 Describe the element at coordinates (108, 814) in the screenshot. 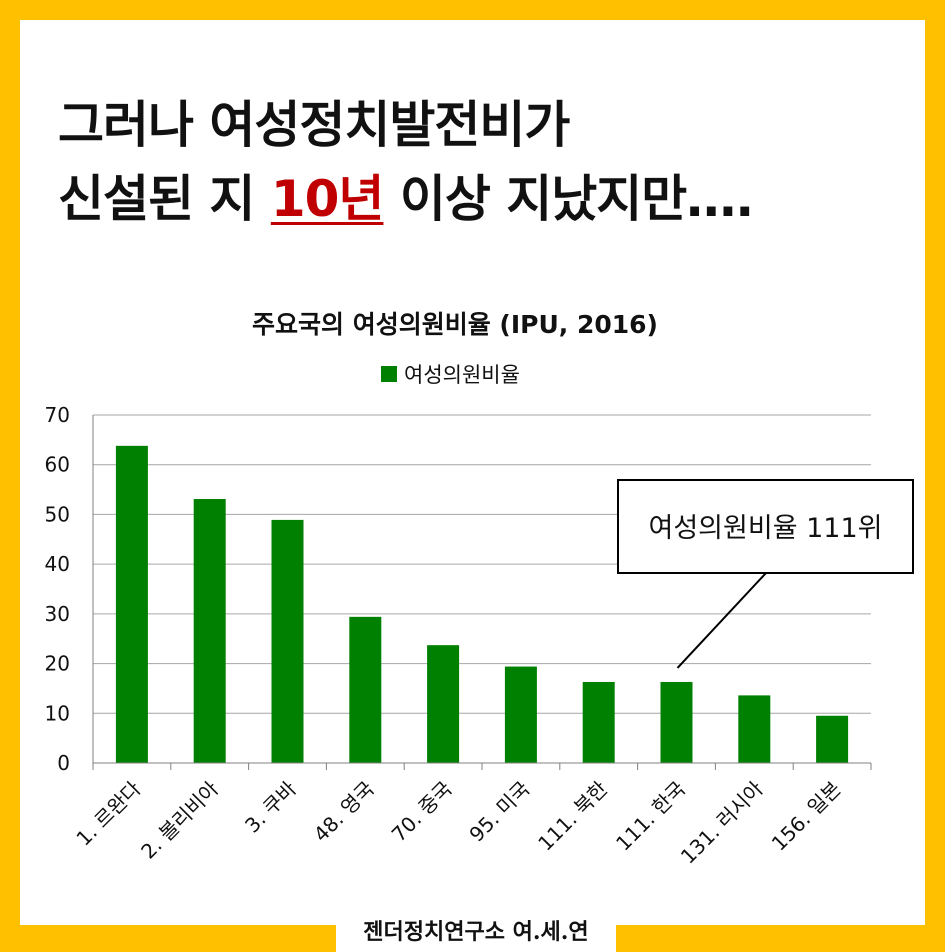

I see `x-tick-label: 1. 르완다` at that location.